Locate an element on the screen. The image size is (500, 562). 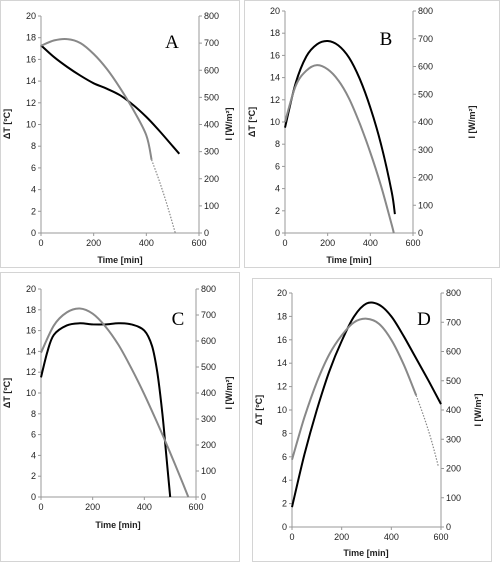
panel-label: C is located at coordinates (178, 319).